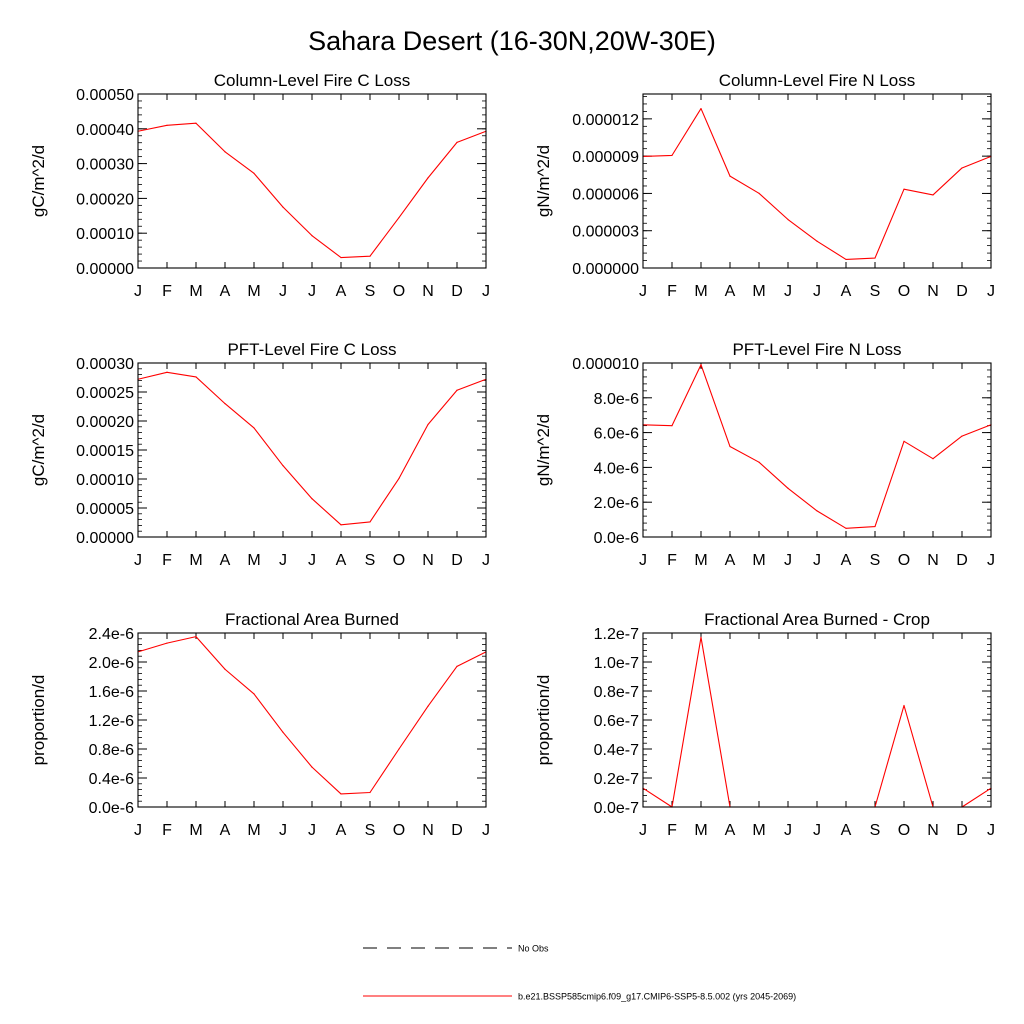 This screenshot has height=1024, width=1024. I want to click on panel-title: PFT-Level Fire N Loss, so click(816, 349).